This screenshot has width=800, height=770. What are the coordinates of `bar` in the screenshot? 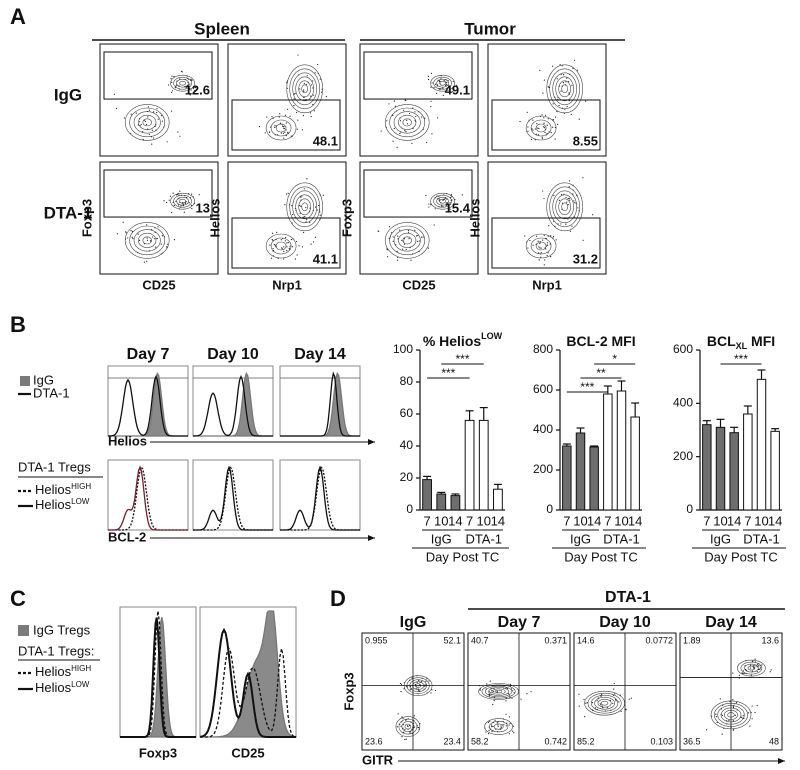 It's located at (707, 467).